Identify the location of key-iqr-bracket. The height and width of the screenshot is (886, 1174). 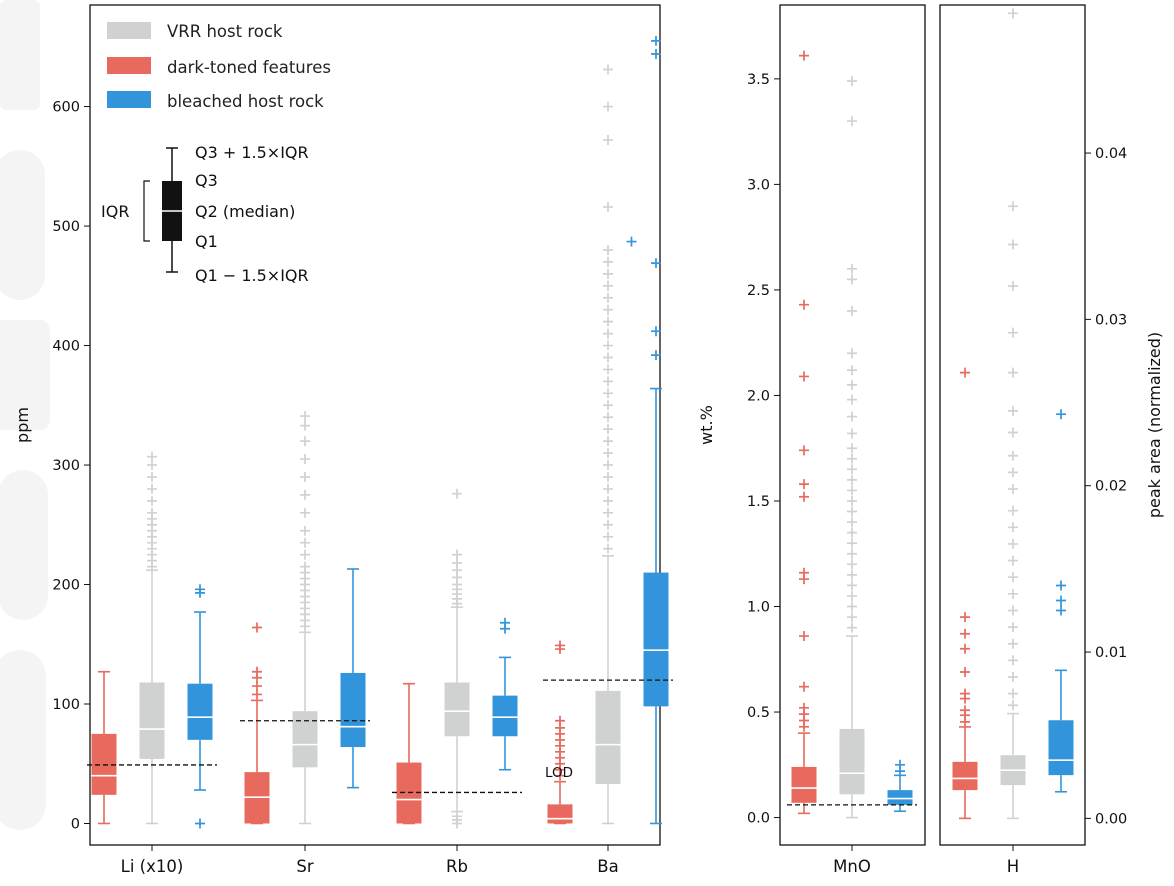
(146, 211).